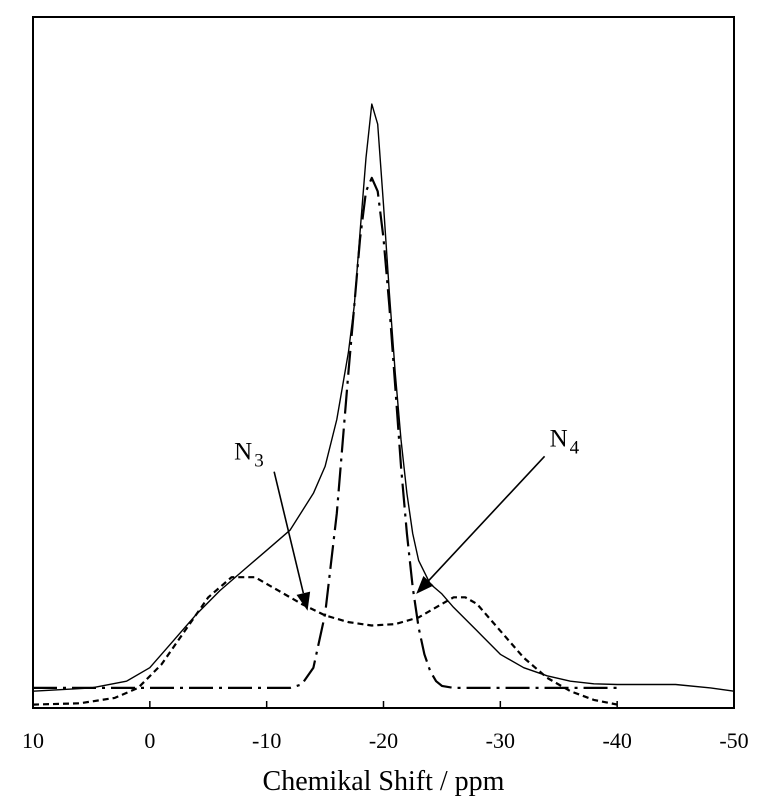 This screenshot has height=806, width=757. What do you see at coordinates (325, 641) in the screenshot?
I see `series-line-dashed` at bounding box center [325, 641].